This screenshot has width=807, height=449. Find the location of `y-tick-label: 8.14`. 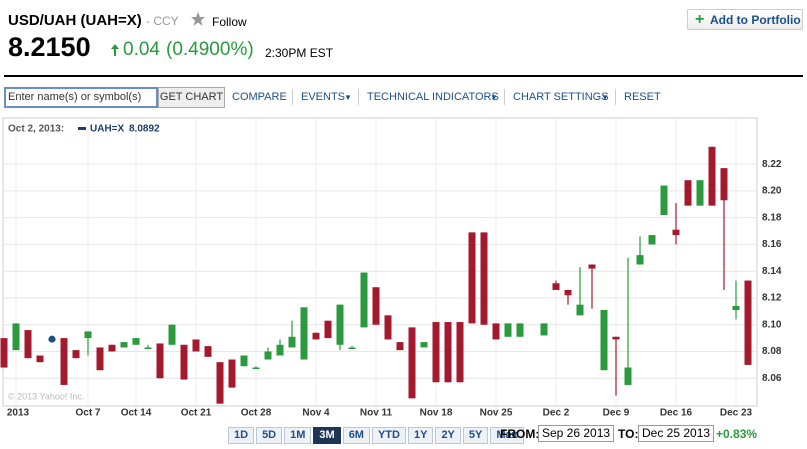

y-tick-label: 8.14 is located at coordinates (772, 271).